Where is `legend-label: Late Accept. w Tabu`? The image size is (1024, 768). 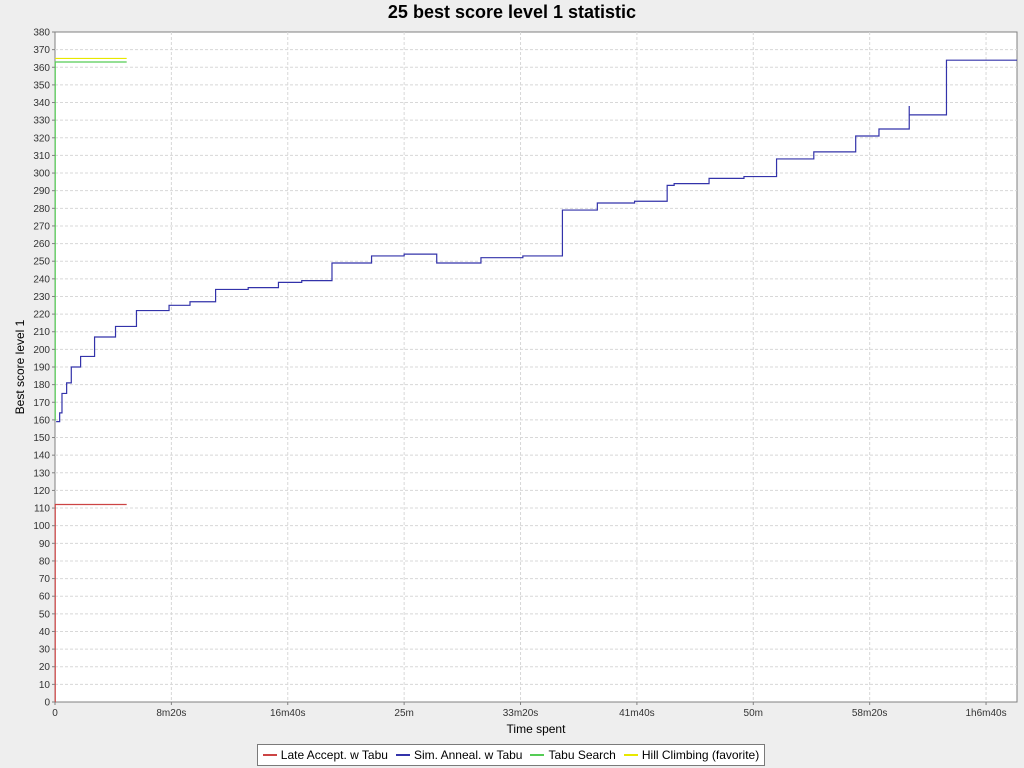 legend-label: Late Accept. w Tabu is located at coordinates (334, 755).